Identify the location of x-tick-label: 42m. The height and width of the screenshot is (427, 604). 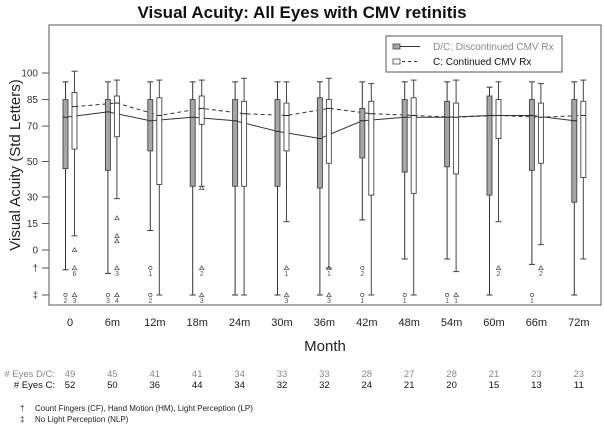
(366, 323).